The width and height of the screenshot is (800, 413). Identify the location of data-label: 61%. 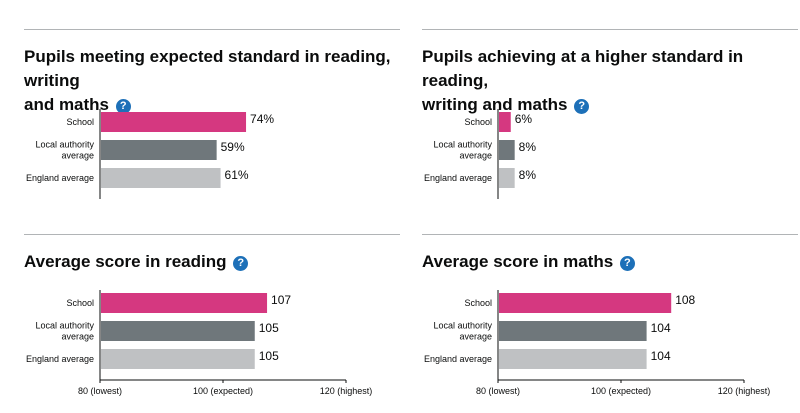
(237, 175).